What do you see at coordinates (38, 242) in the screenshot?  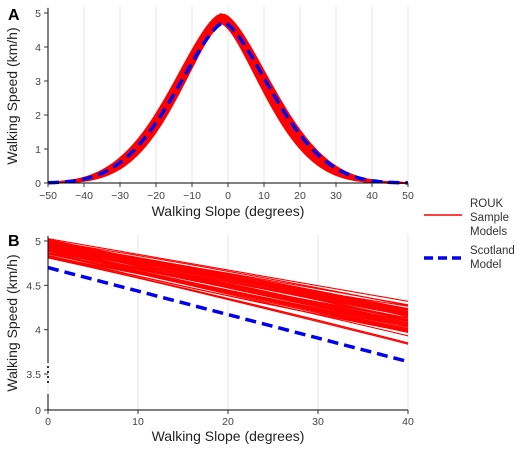 I see `y-tick-label-b: 5` at bounding box center [38, 242].